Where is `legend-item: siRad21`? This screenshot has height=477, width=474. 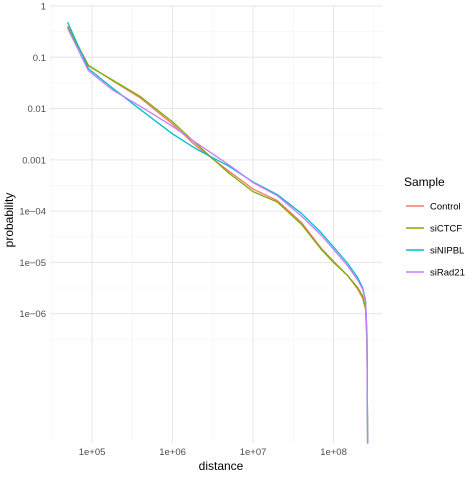 legend-item: siRad21 is located at coordinates (435, 273).